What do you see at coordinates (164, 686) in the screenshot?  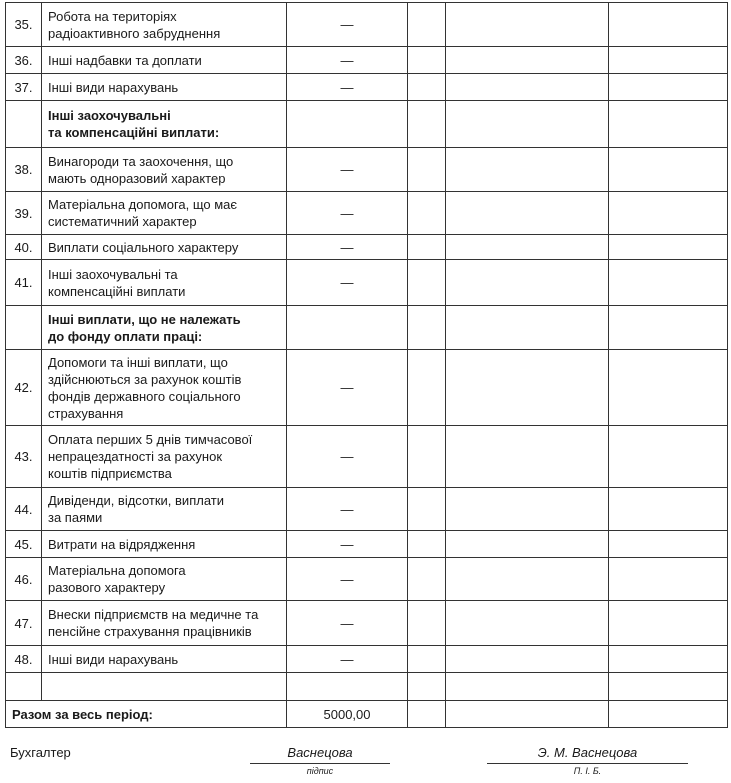 I see `row-label` at bounding box center [164, 686].